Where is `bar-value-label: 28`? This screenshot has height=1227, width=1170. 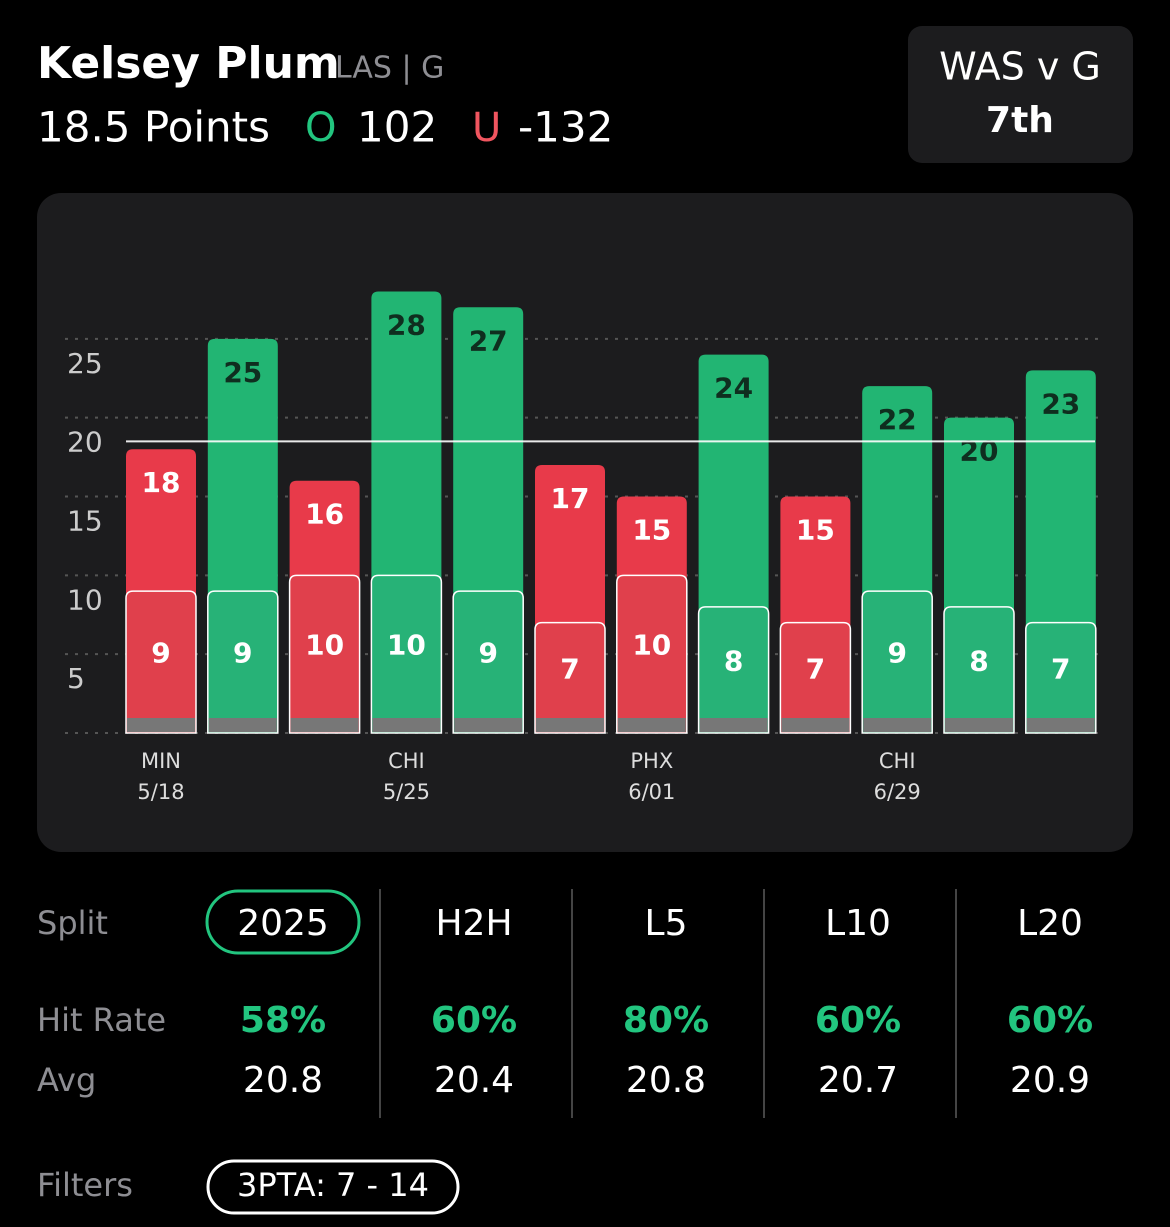 bar-value-label: 28 is located at coordinates (406, 325).